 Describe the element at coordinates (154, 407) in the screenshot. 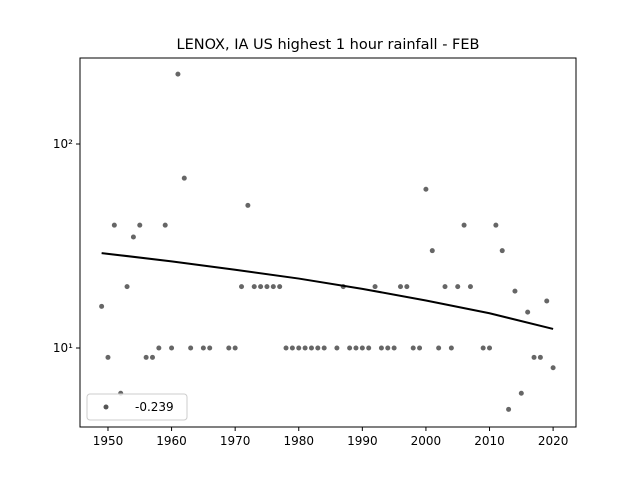

I see `legend-label: -0.239` at that location.